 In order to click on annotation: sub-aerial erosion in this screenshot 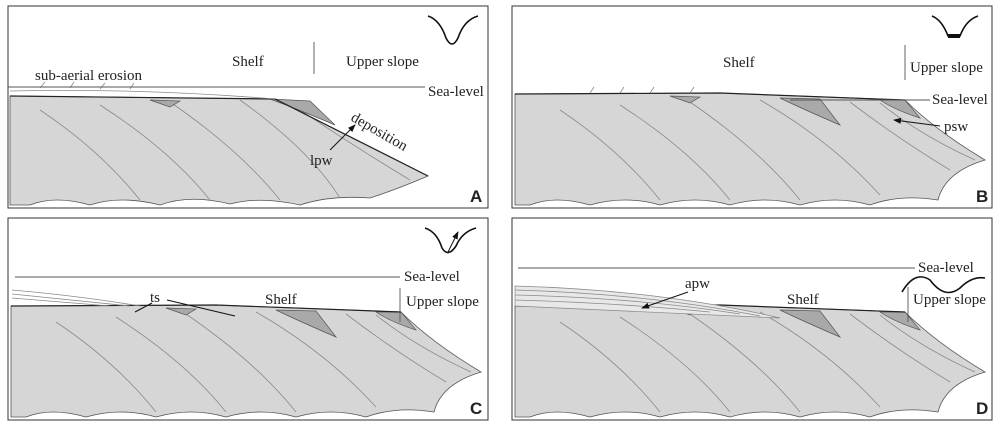, I will do `click(89, 76)`.